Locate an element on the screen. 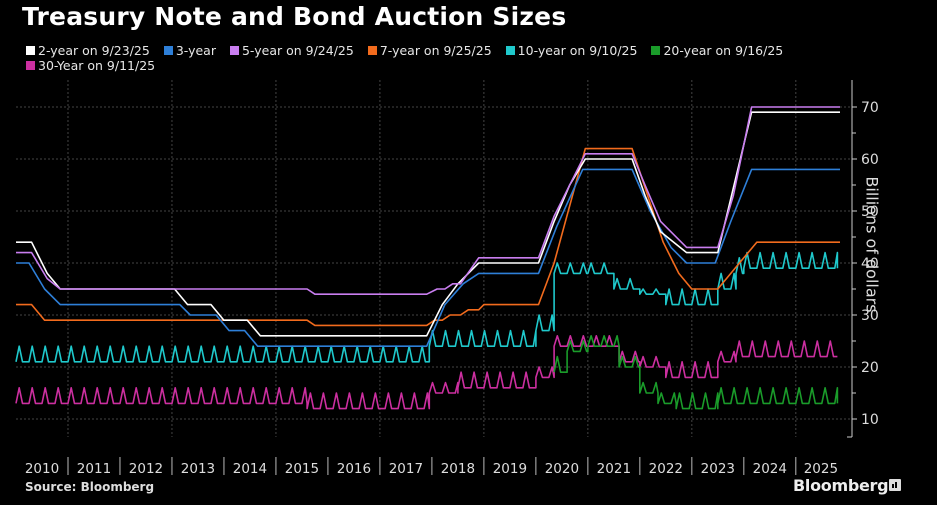 This screenshot has width=937, height=505. legend-label: 2-year on 9/23/25 is located at coordinates (94, 50).